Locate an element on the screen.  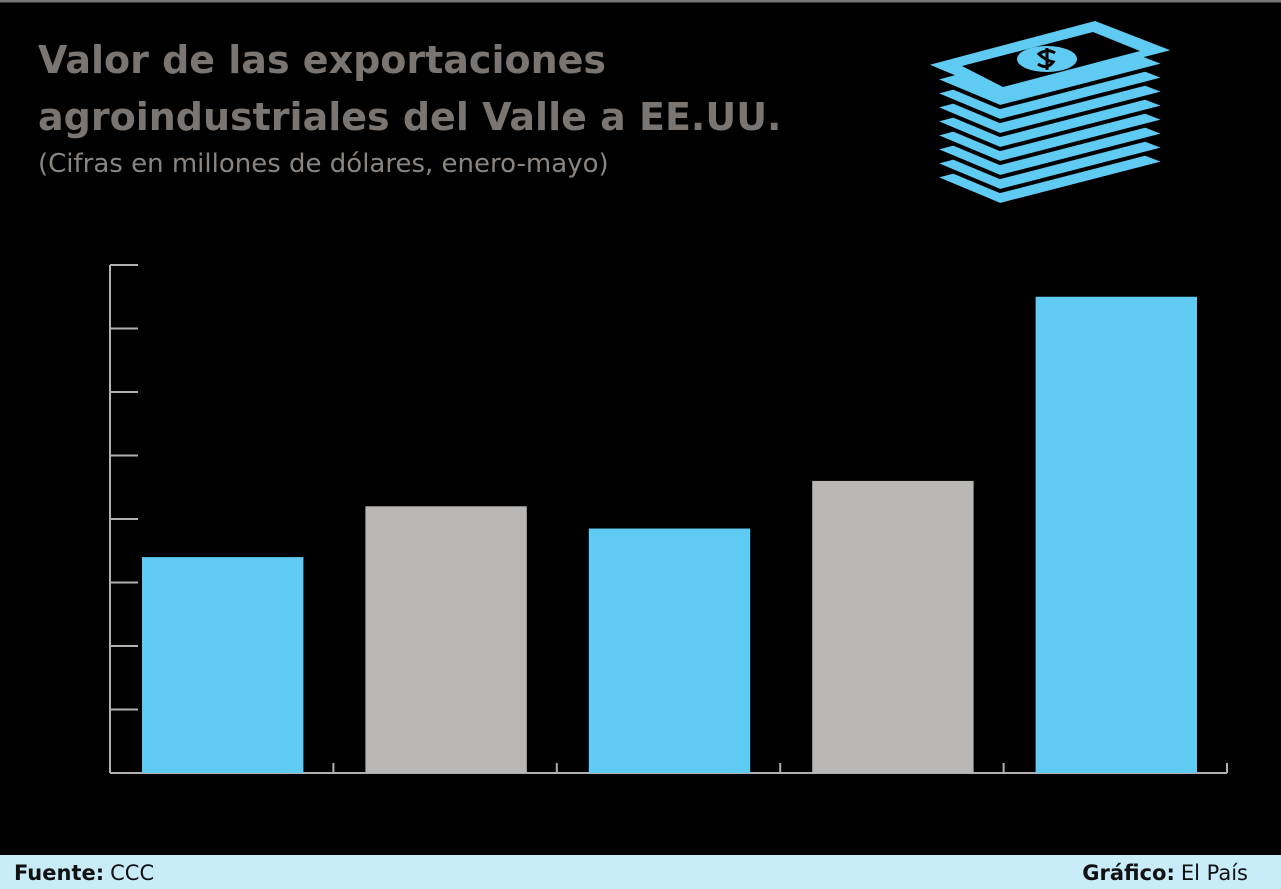
source: CCC is located at coordinates (132, 873).